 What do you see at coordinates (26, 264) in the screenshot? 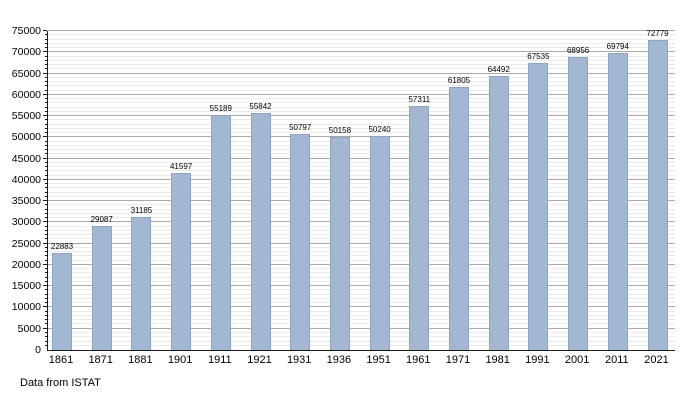
I see `y-axis-label: 20000` at bounding box center [26, 264].